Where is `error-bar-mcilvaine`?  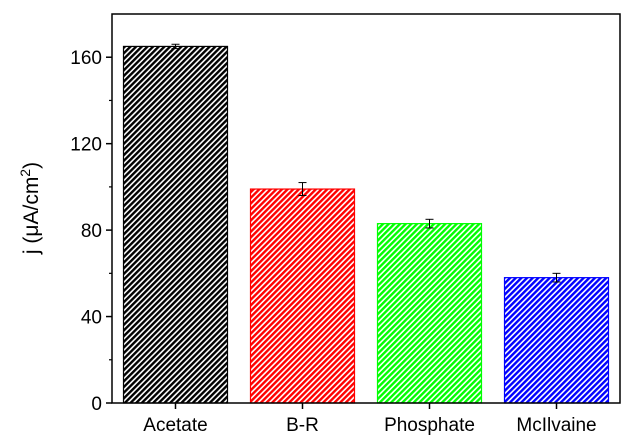 error-bar-mcilvaine is located at coordinates (556, 277).